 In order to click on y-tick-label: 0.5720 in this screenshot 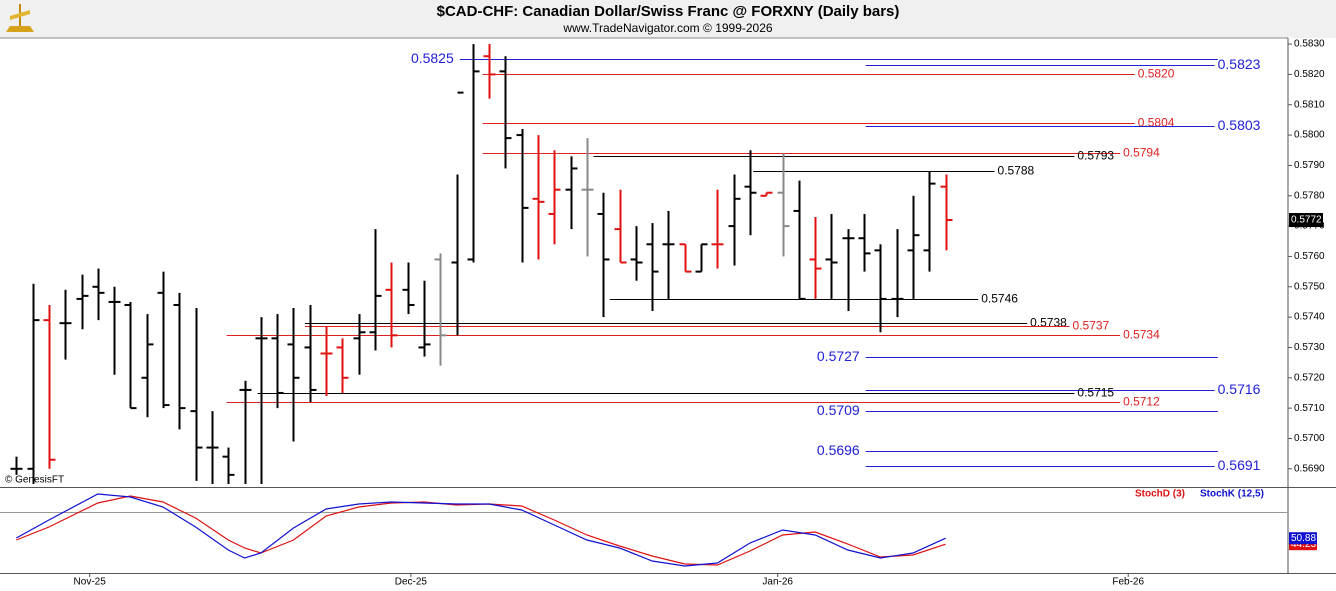, I will do `click(1309, 377)`.